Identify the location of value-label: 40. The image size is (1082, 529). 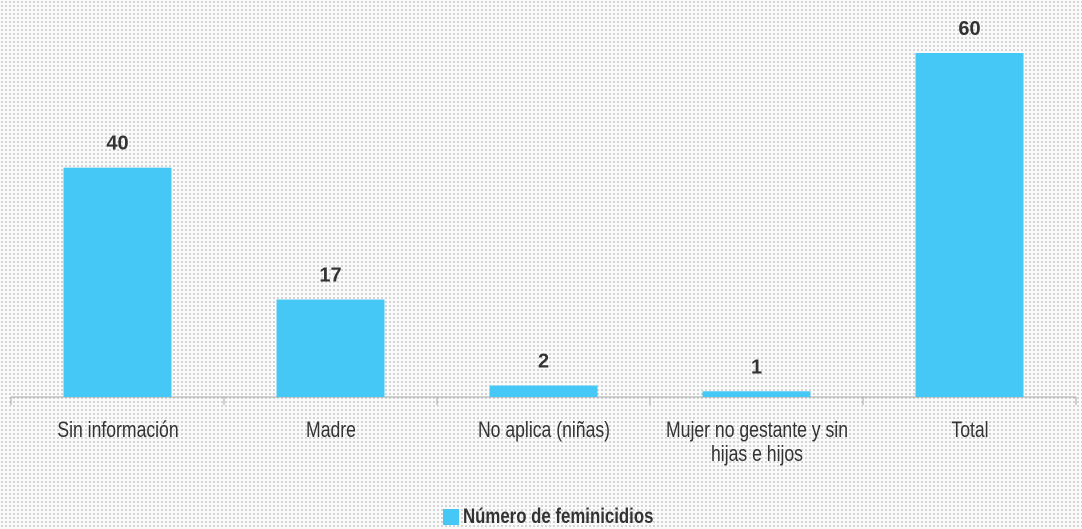
(117, 144).